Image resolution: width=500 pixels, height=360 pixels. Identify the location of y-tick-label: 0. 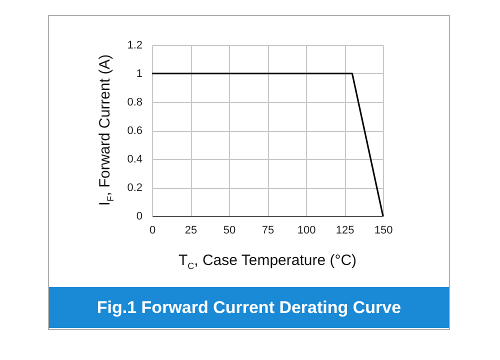
(139, 216).